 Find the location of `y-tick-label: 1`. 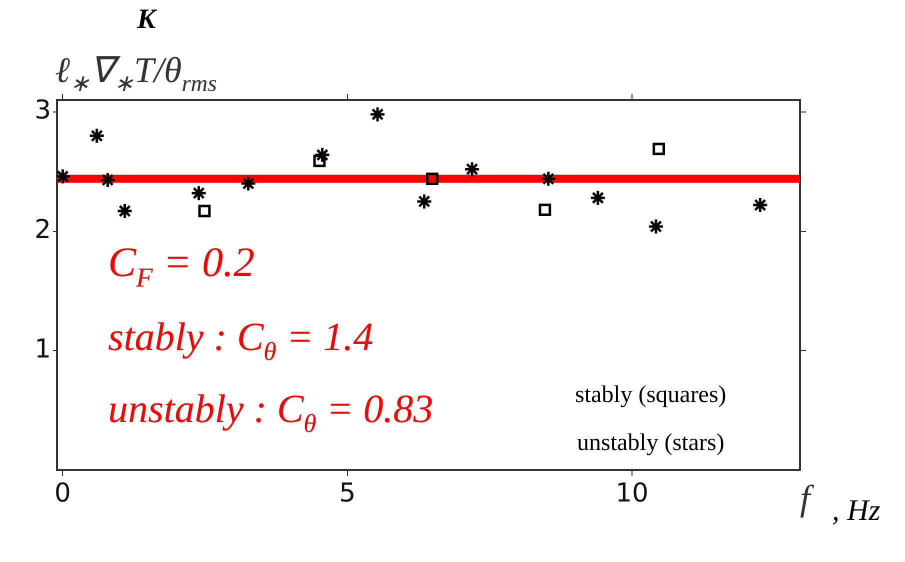

y-tick-label: 1 is located at coordinates (42, 349).